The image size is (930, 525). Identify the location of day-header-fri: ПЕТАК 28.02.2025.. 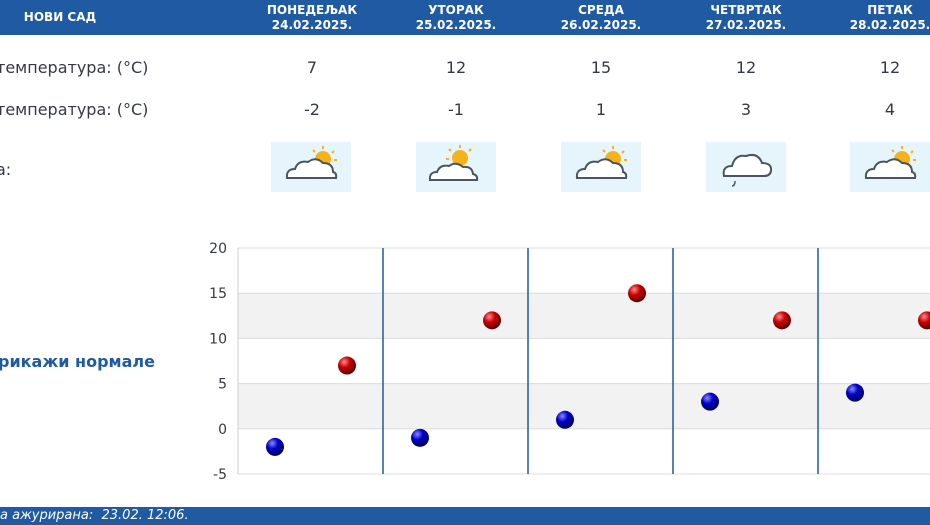
(877, 18).